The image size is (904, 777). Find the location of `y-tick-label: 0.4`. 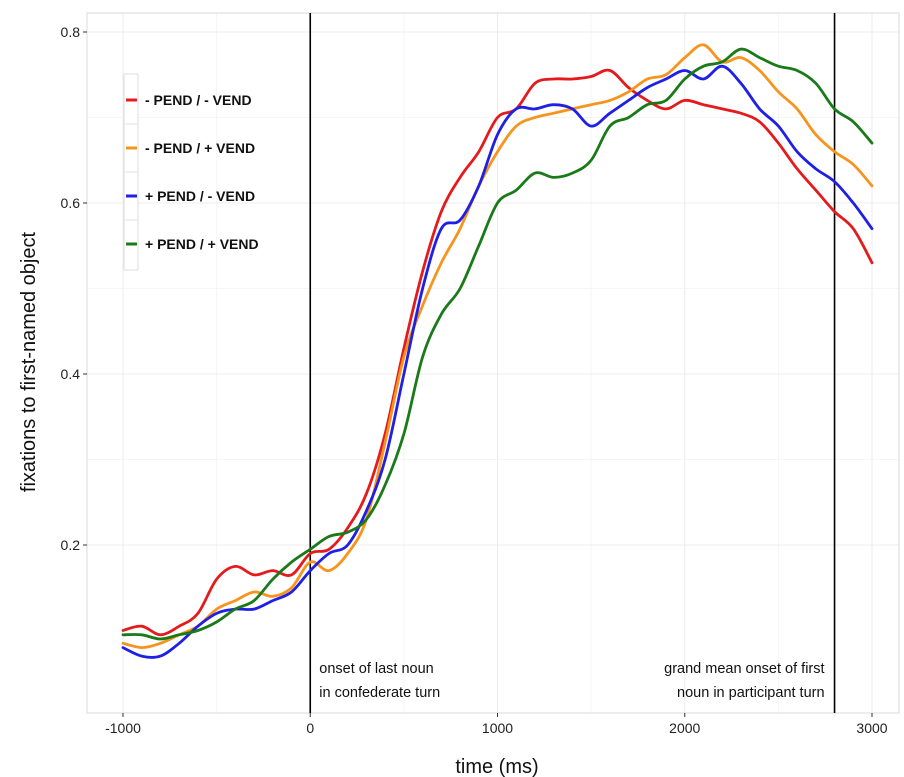

y-tick-label: 0.4 is located at coordinates (71, 374).